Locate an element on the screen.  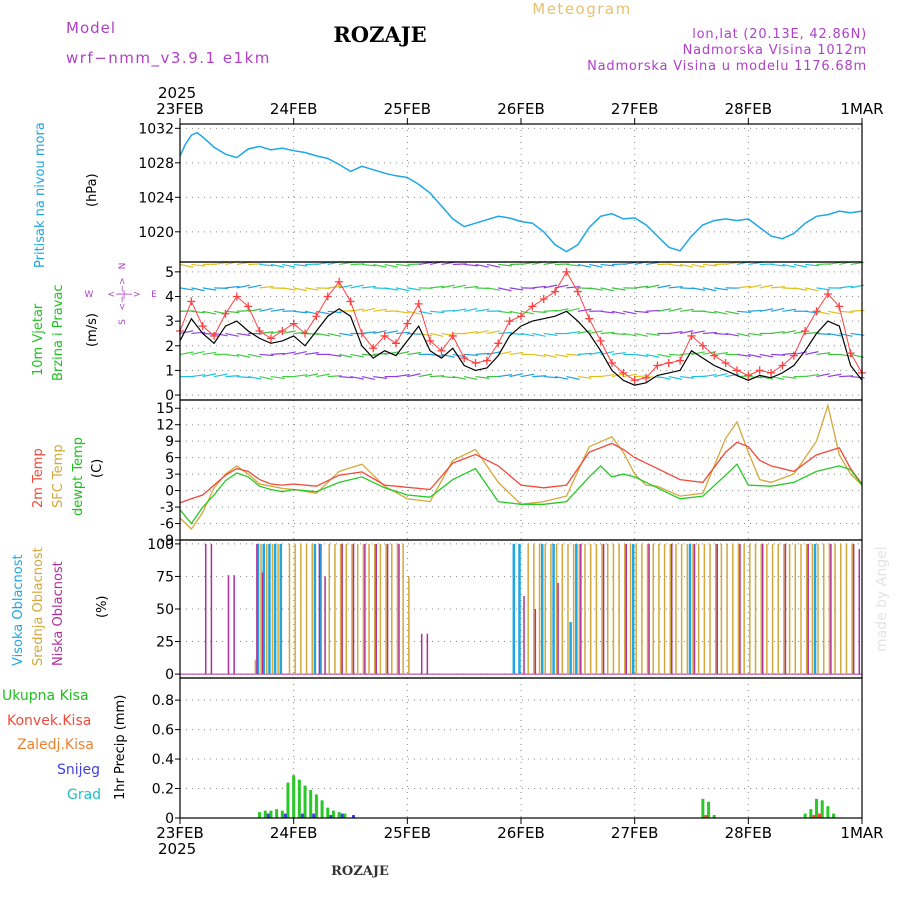
year-top: 2025 is located at coordinates (177, 93).